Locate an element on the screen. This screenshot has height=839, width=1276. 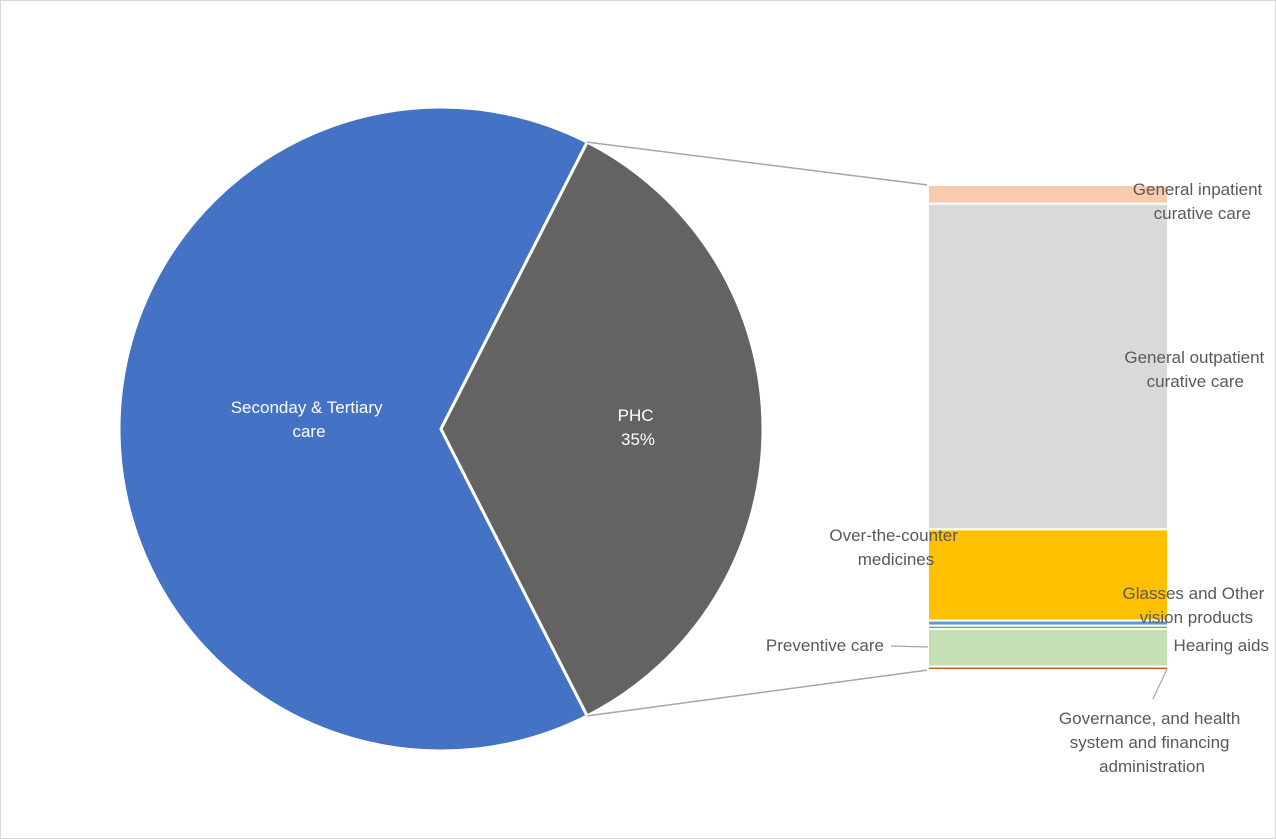
connector-line-bottom is located at coordinates (758, 693).